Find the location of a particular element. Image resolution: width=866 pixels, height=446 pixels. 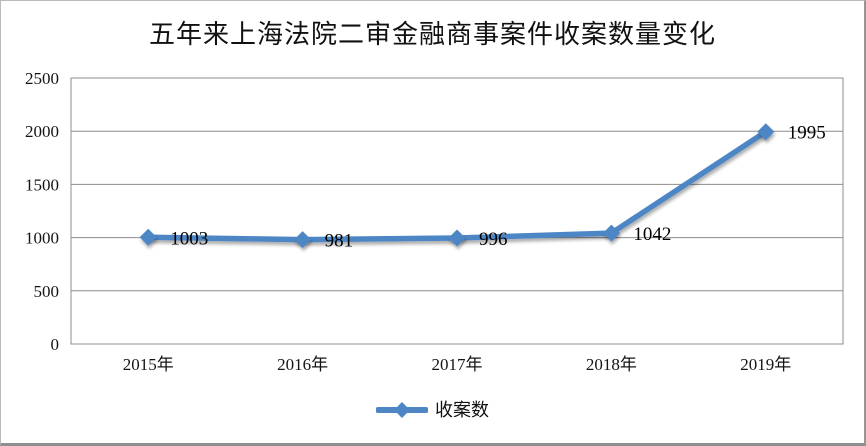

y-axis-tick-label: 0 is located at coordinates (55, 344).